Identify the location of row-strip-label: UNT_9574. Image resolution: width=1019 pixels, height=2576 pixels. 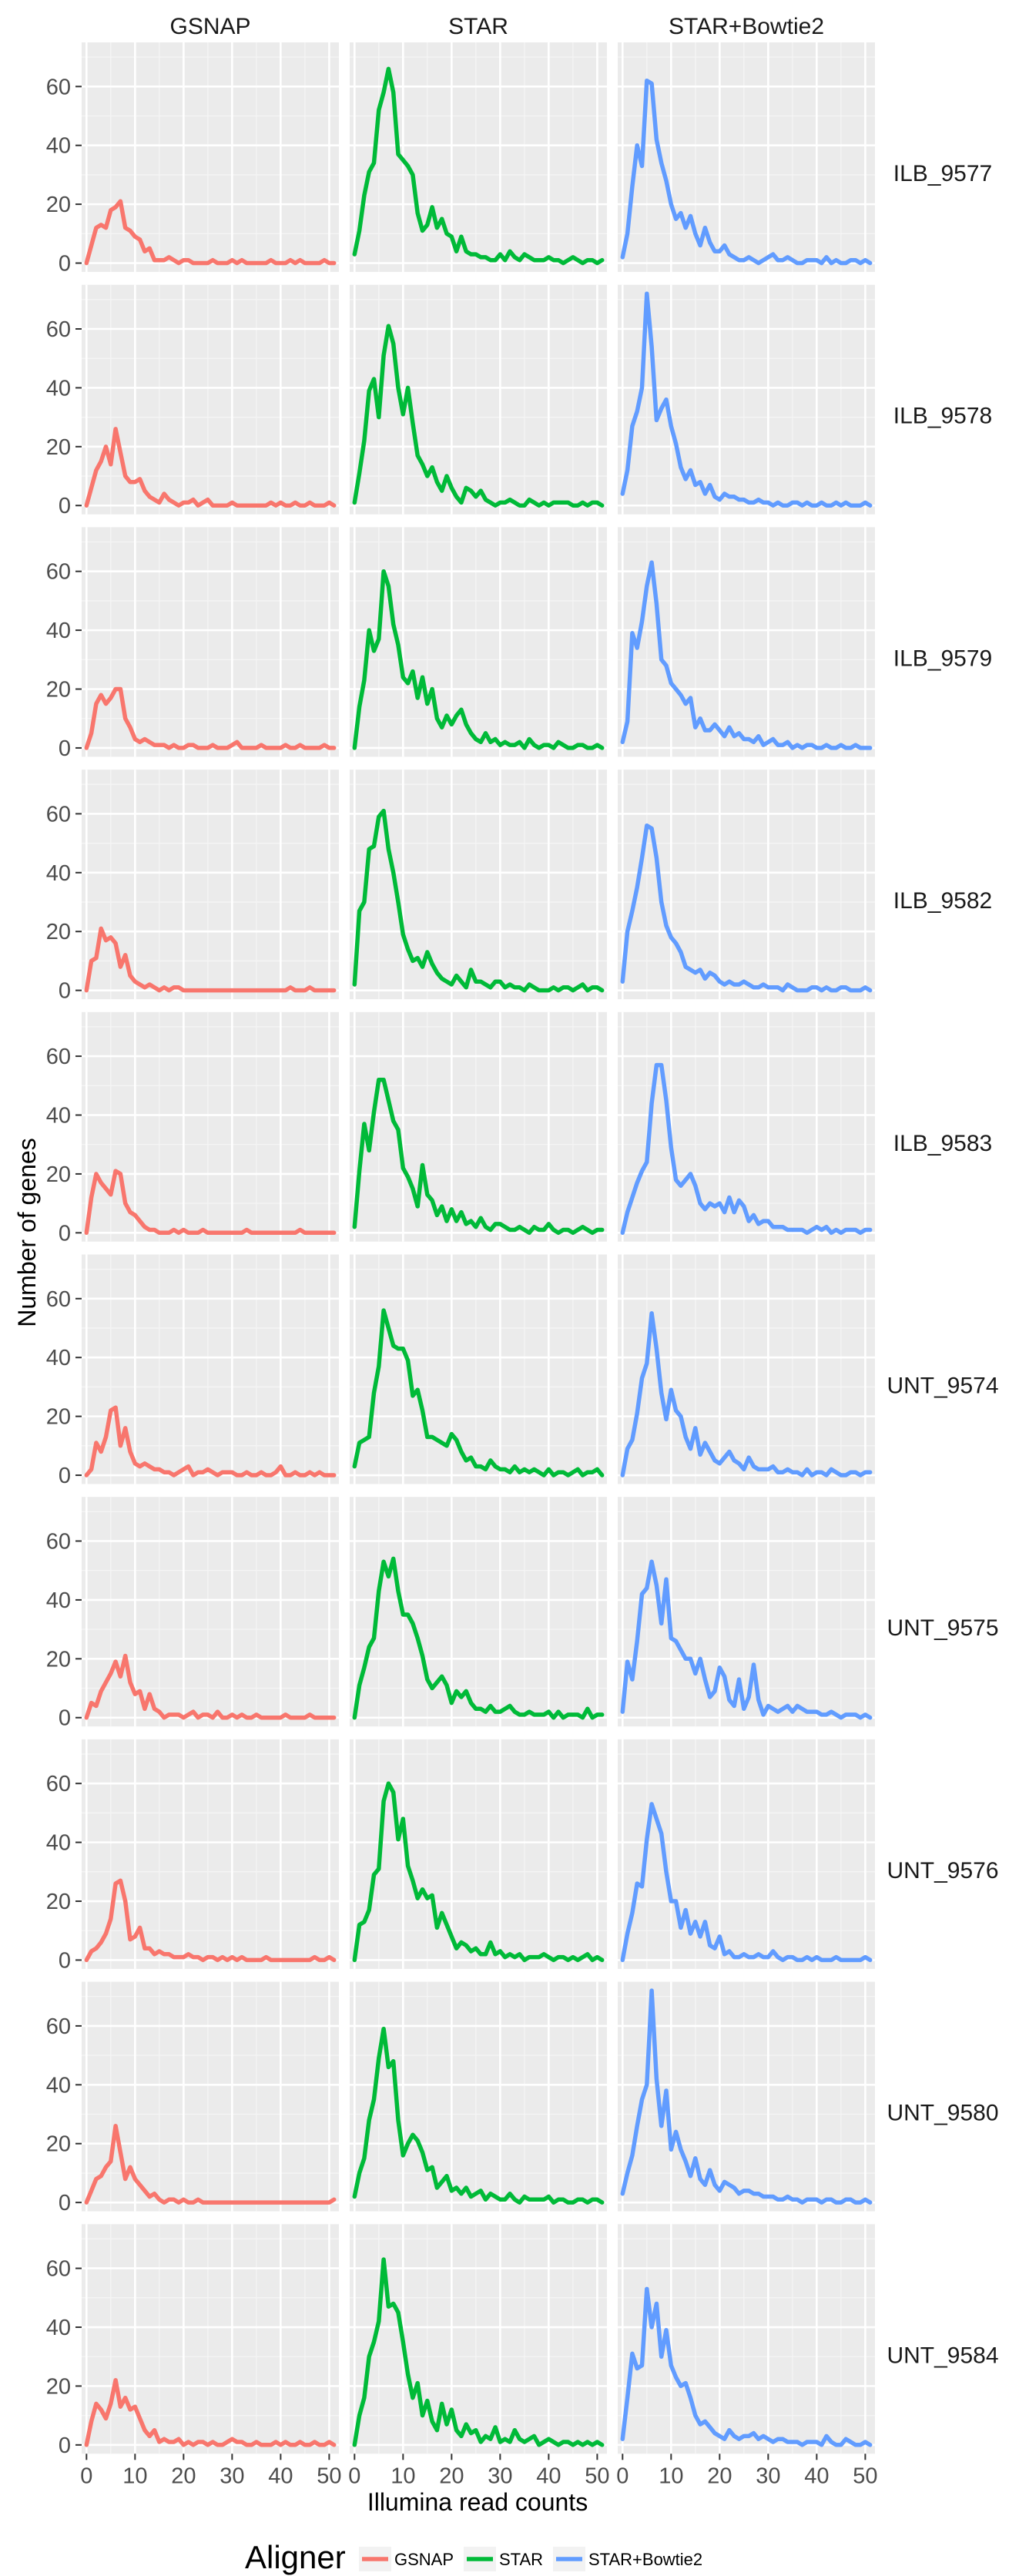
(942, 1386).